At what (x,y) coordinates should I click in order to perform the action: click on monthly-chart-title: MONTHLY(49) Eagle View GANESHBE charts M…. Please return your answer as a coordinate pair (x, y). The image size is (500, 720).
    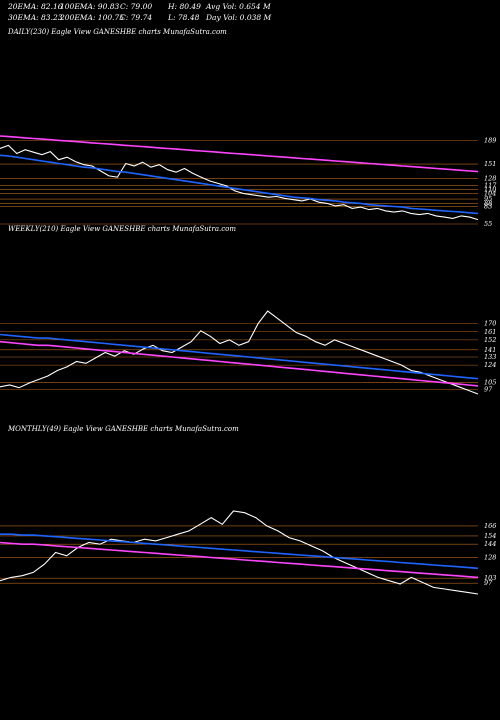
    Looking at the image, I should click on (123, 429).